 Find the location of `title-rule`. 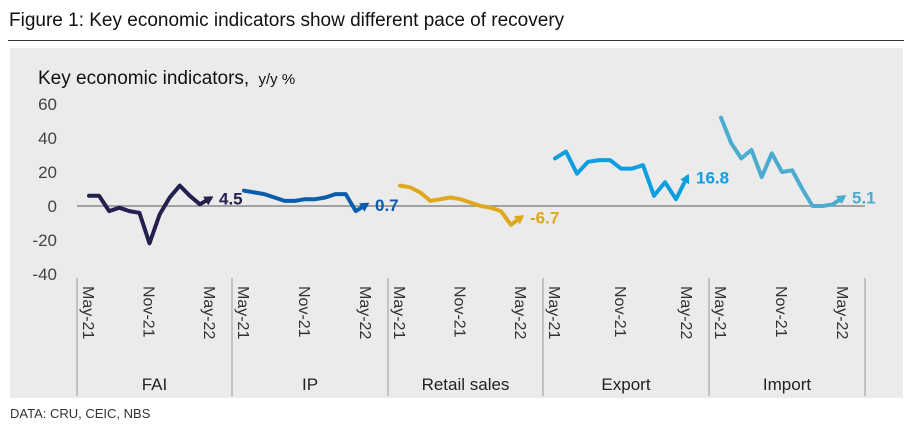

title-rule is located at coordinates (456, 40).